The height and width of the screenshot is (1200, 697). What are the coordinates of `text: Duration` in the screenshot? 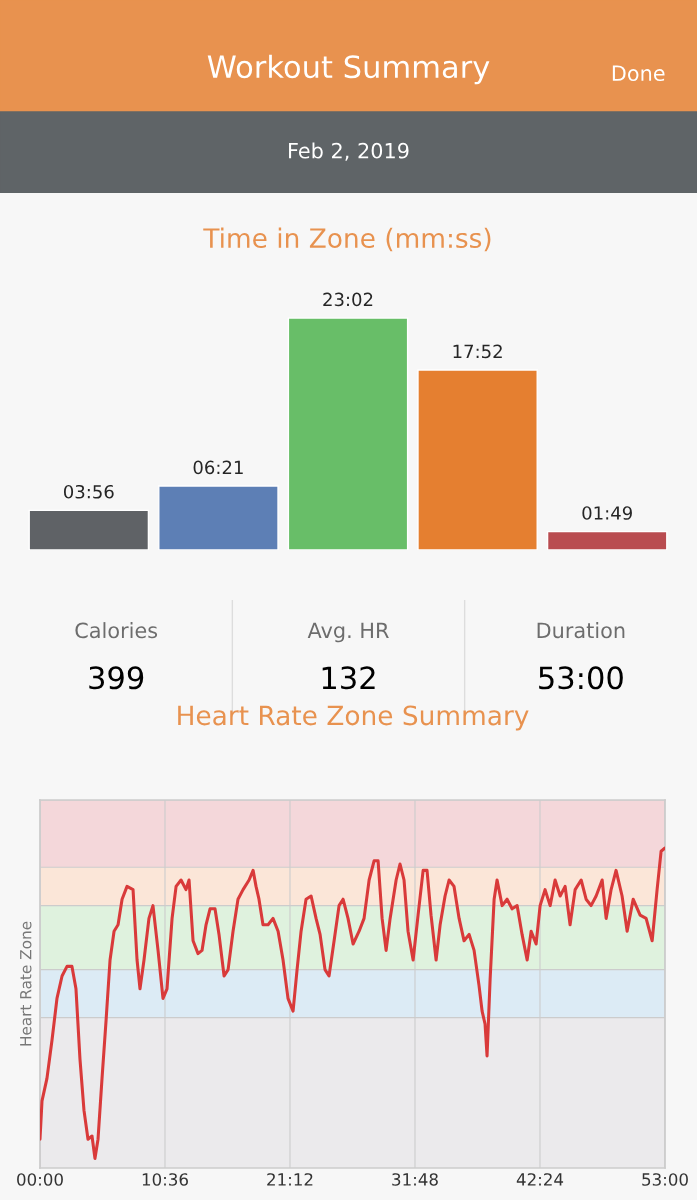 It's located at (581, 630).